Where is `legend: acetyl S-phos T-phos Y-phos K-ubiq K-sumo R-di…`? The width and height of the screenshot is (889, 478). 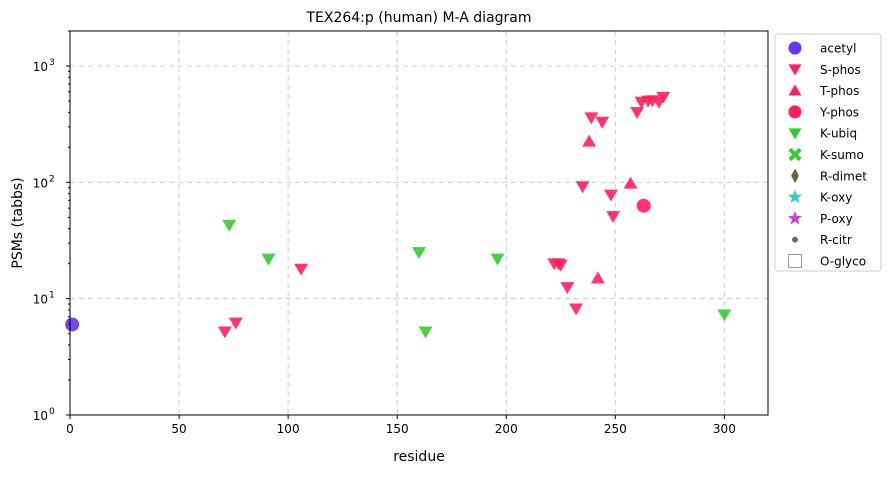
legend: acetyl S-phos T-phos Y-phos K-ubiq K-sumo R-di… is located at coordinates (828, 152).